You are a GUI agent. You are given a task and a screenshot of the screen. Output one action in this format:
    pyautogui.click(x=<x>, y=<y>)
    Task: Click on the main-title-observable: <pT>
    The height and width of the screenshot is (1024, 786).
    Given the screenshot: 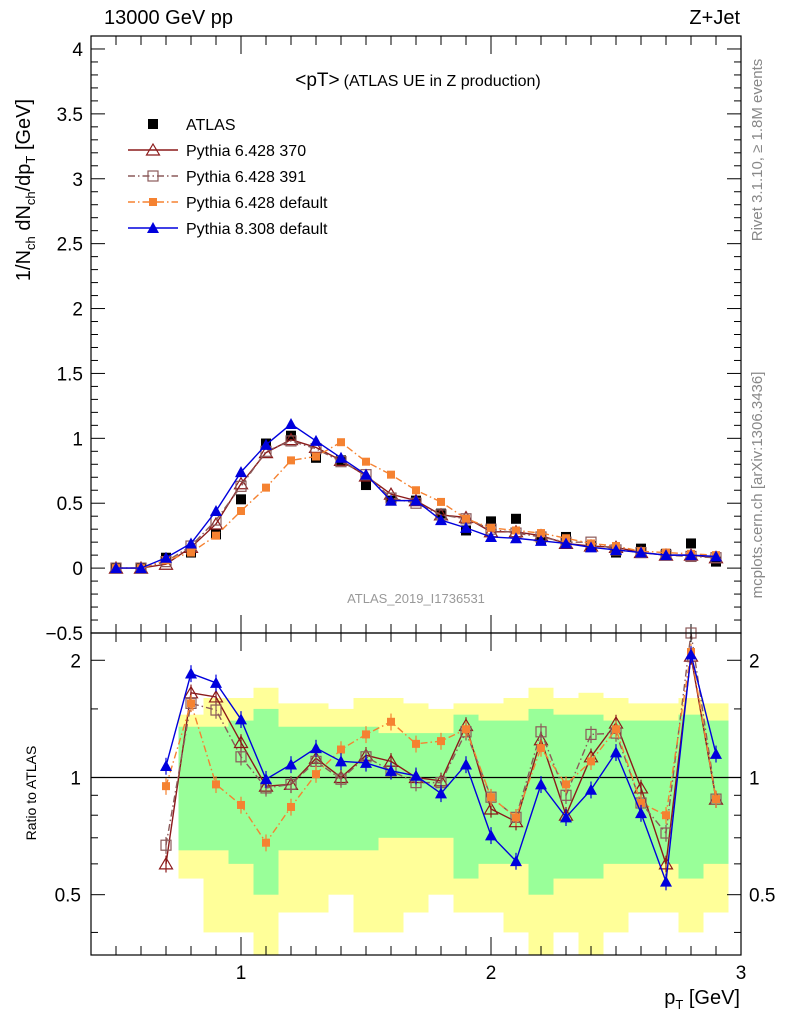 What is the action you would take?
    pyautogui.click(x=317, y=80)
    